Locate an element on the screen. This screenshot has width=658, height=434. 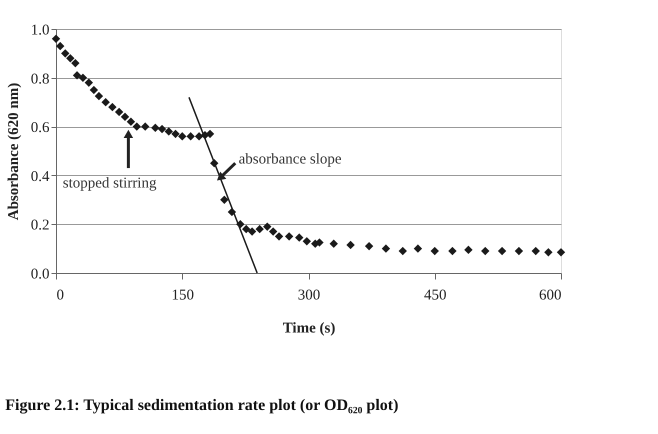
x-tick-label: 450 is located at coordinates (435, 296).